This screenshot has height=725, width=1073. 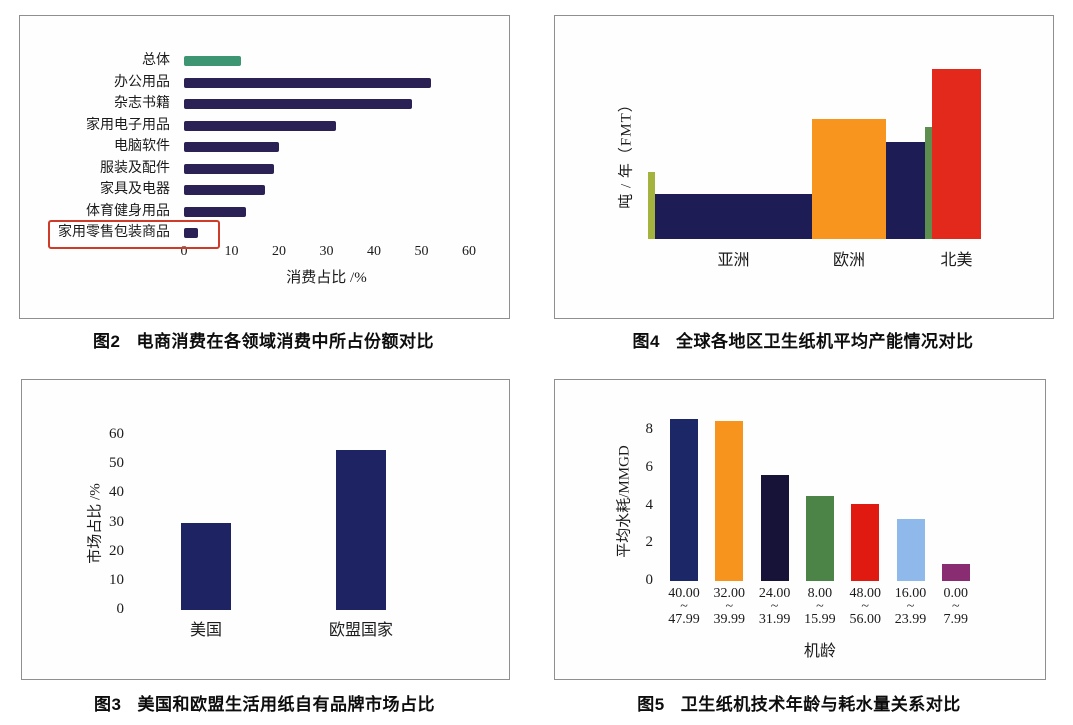 I want to click on category-label: 美国, so click(x=205, y=630).